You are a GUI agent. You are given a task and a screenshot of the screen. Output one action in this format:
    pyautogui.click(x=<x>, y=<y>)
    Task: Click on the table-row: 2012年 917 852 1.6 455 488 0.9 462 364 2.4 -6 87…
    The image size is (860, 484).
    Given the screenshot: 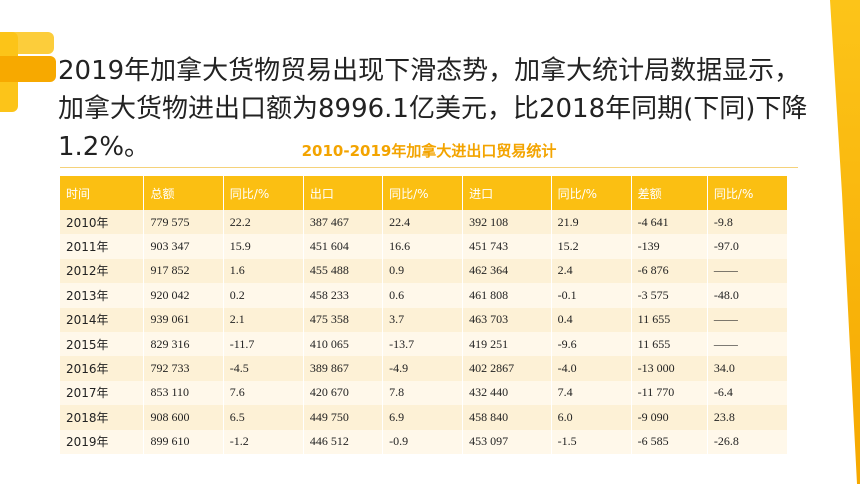 What is the action you would take?
    pyautogui.click(x=424, y=271)
    